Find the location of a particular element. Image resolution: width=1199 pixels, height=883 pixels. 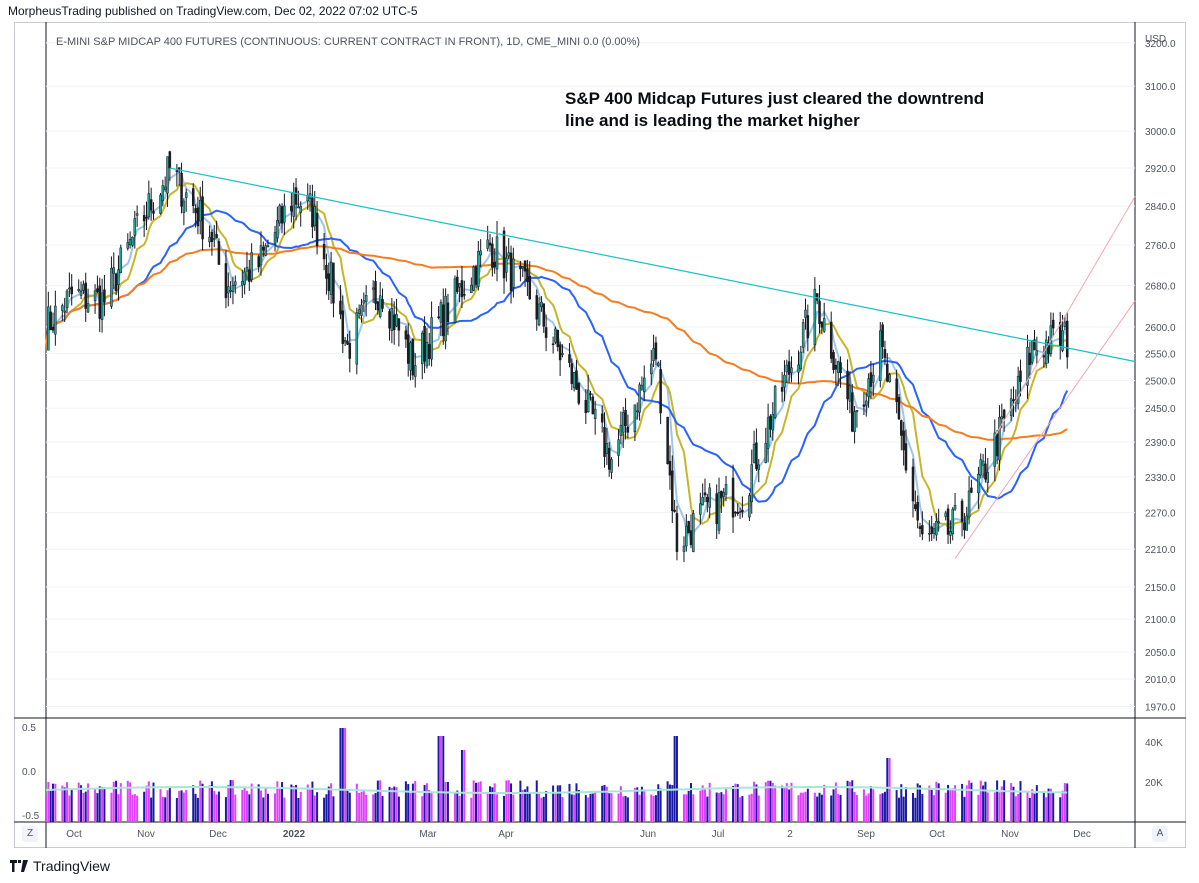

time-tick-label: Mar is located at coordinates (428, 834).